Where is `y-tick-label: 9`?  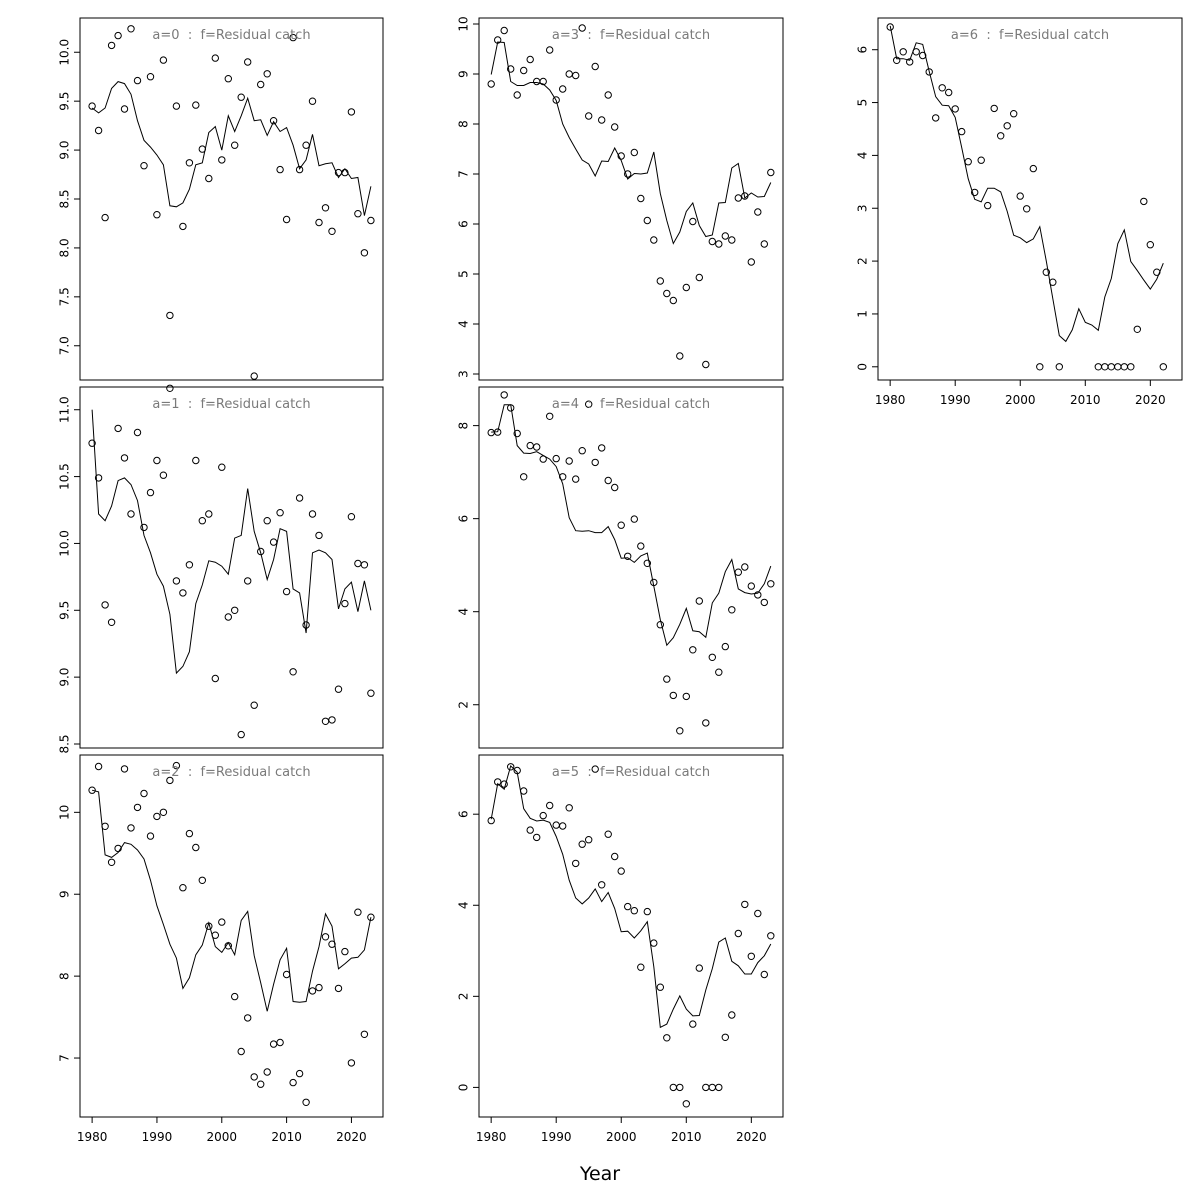 y-tick-label: 9 is located at coordinates (65, 894).